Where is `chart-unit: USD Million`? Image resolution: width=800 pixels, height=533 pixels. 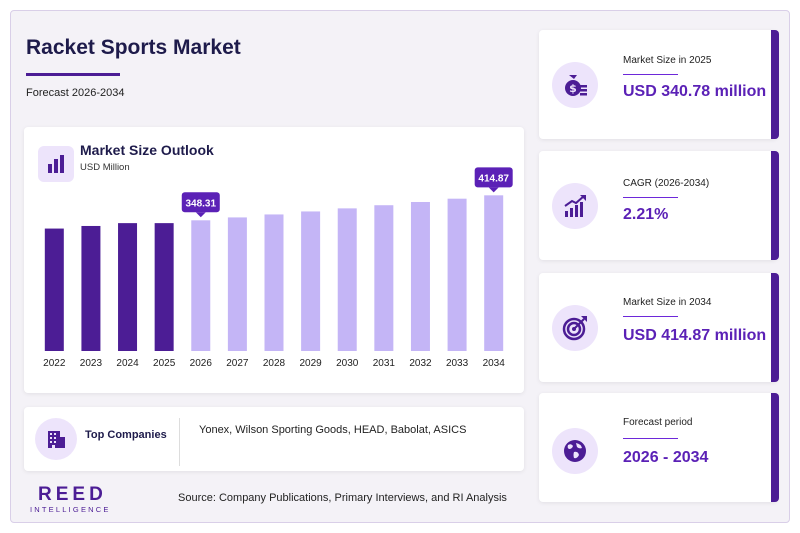
chart-unit: USD Million is located at coordinates (105, 167).